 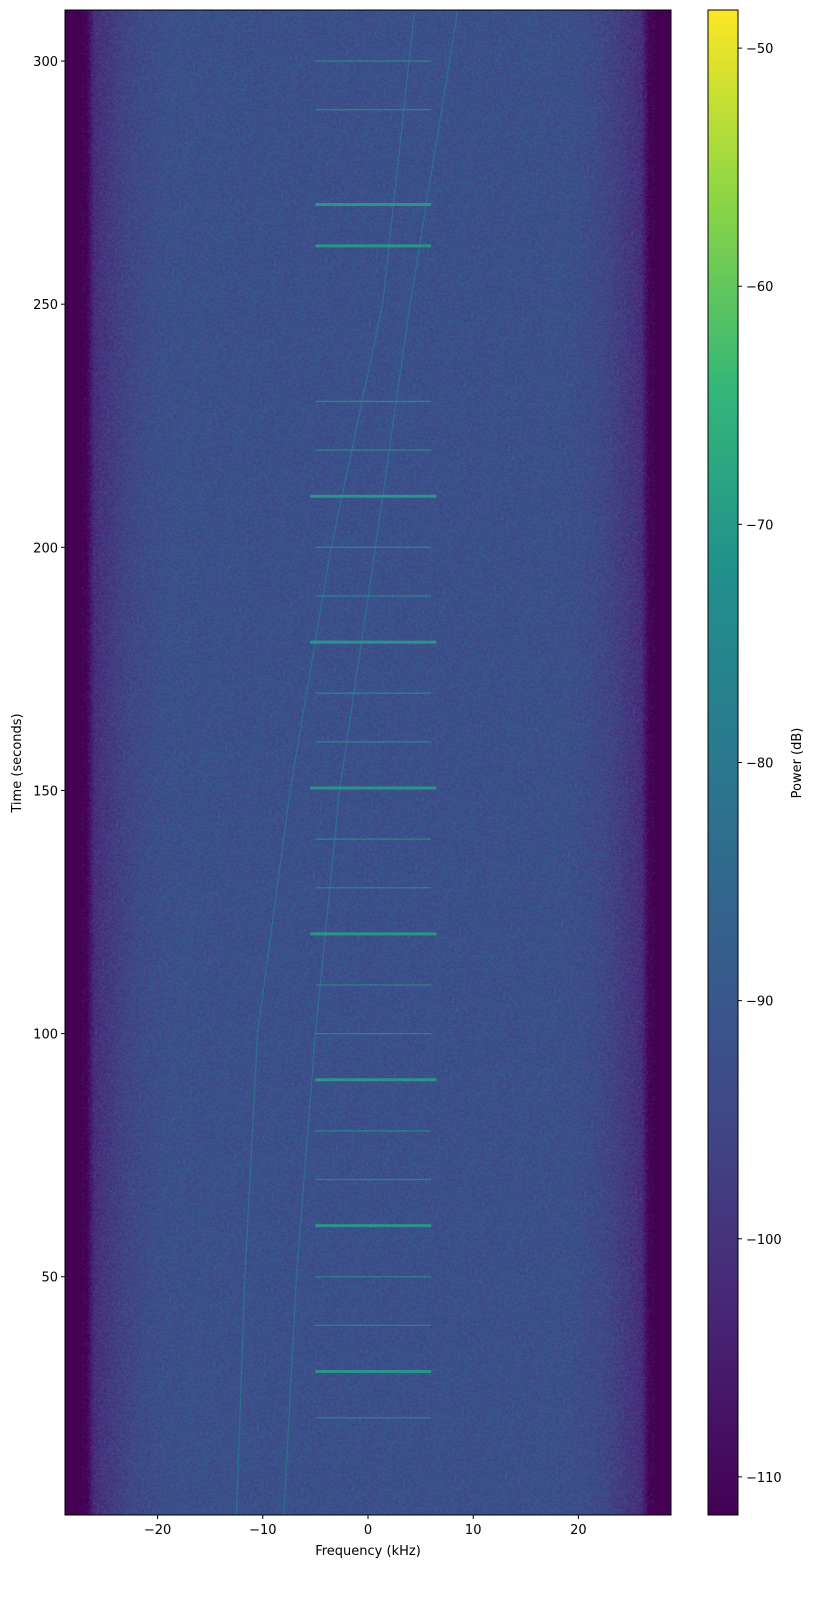 What do you see at coordinates (797, 763) in the screenshot?
I see `colorbar-label: Power (dB)` at bounding box center [797, 763].